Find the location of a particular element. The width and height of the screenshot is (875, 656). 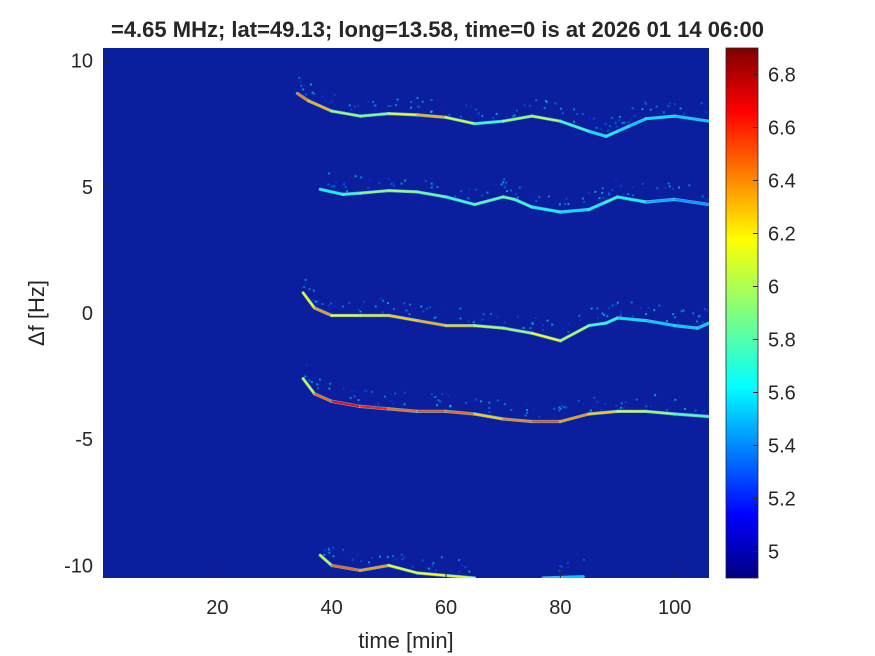

x-tick: 60 is located at coordinates (446, 595).